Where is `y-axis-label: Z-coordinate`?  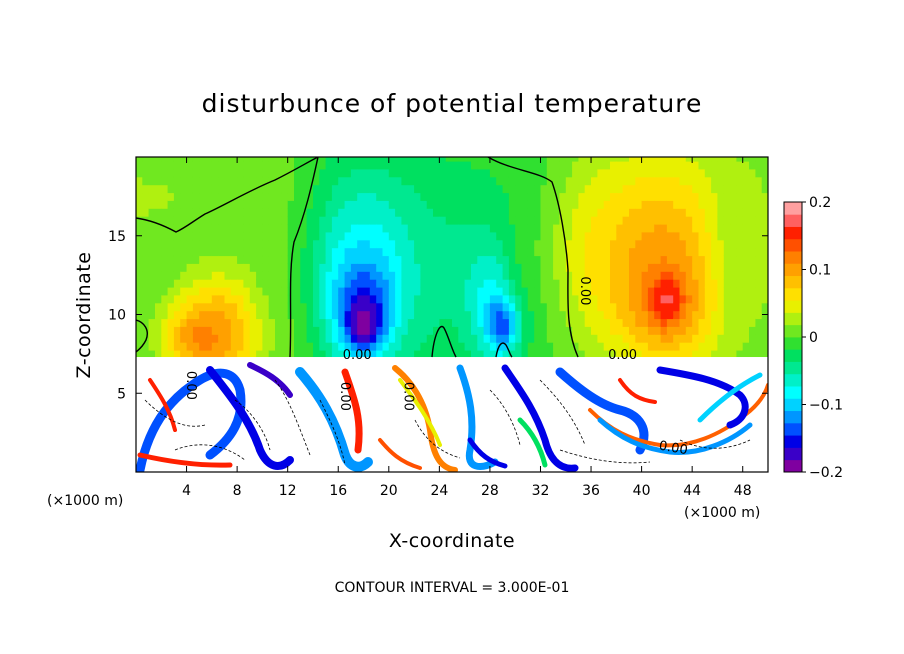
y-axis-label: Z-coordinate is located at coordinates (84, 315).